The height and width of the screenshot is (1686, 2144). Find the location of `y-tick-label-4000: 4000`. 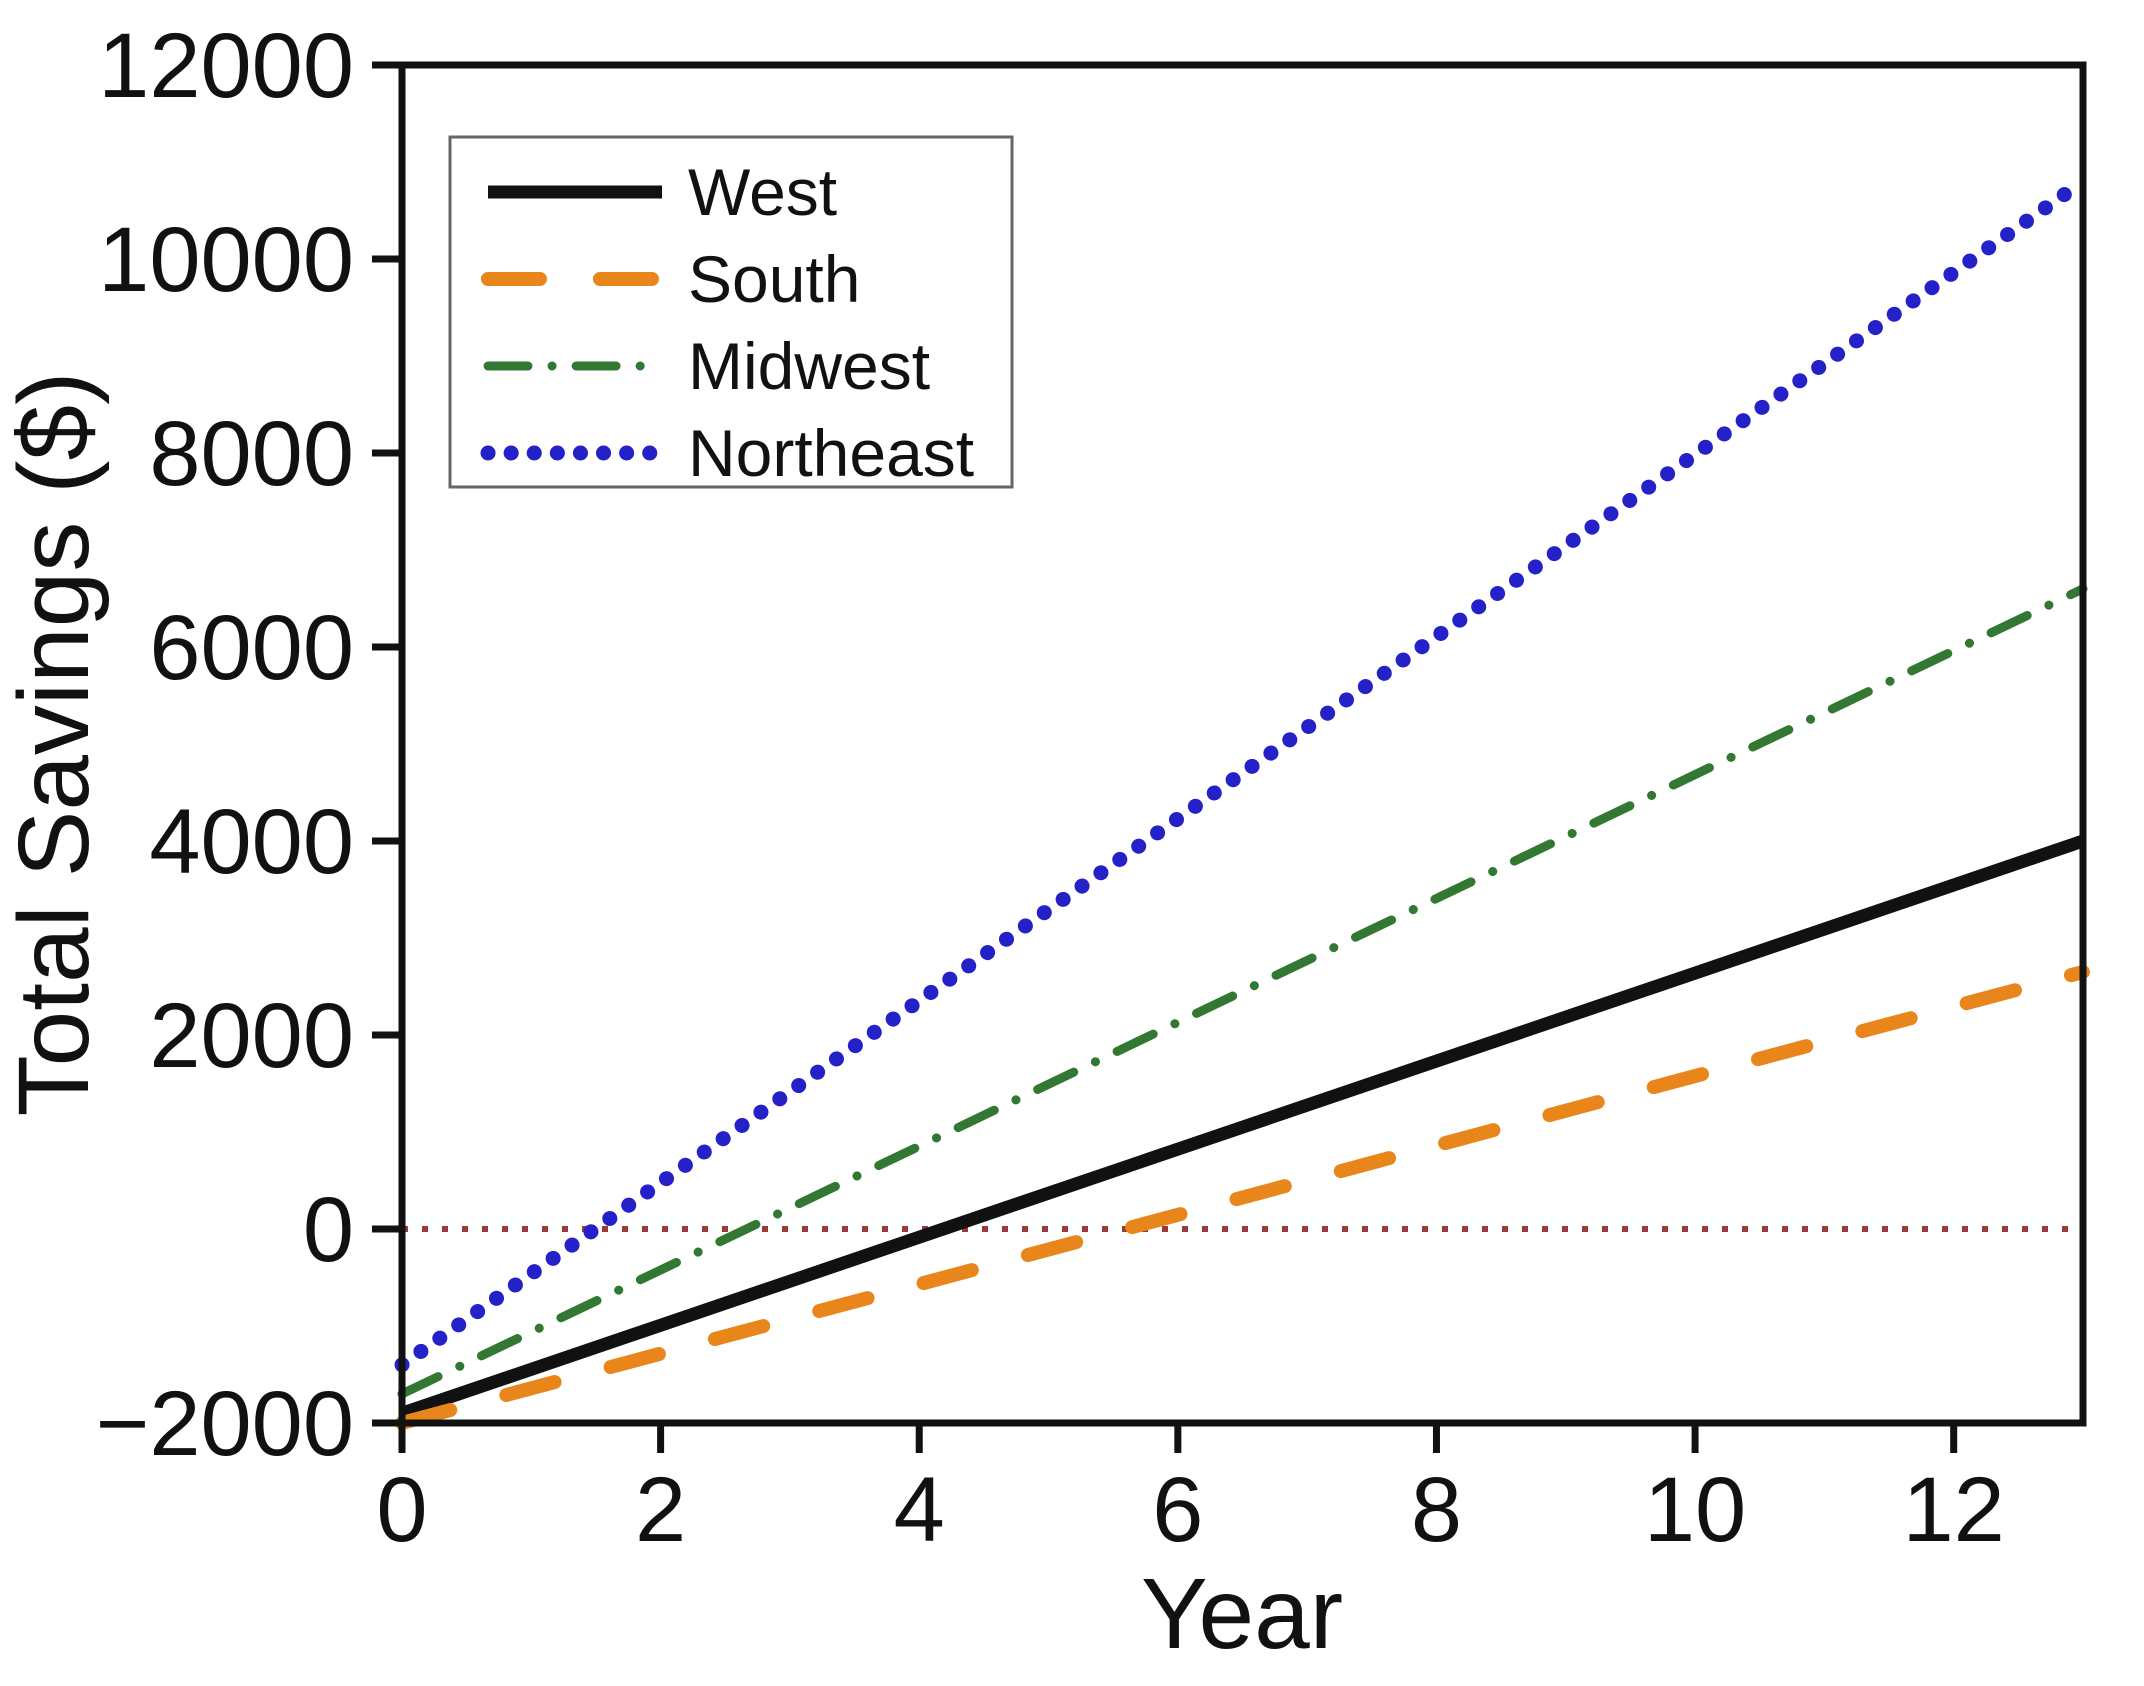

y-tick-label-4000: 4000 is located at coordinates (251, 842).